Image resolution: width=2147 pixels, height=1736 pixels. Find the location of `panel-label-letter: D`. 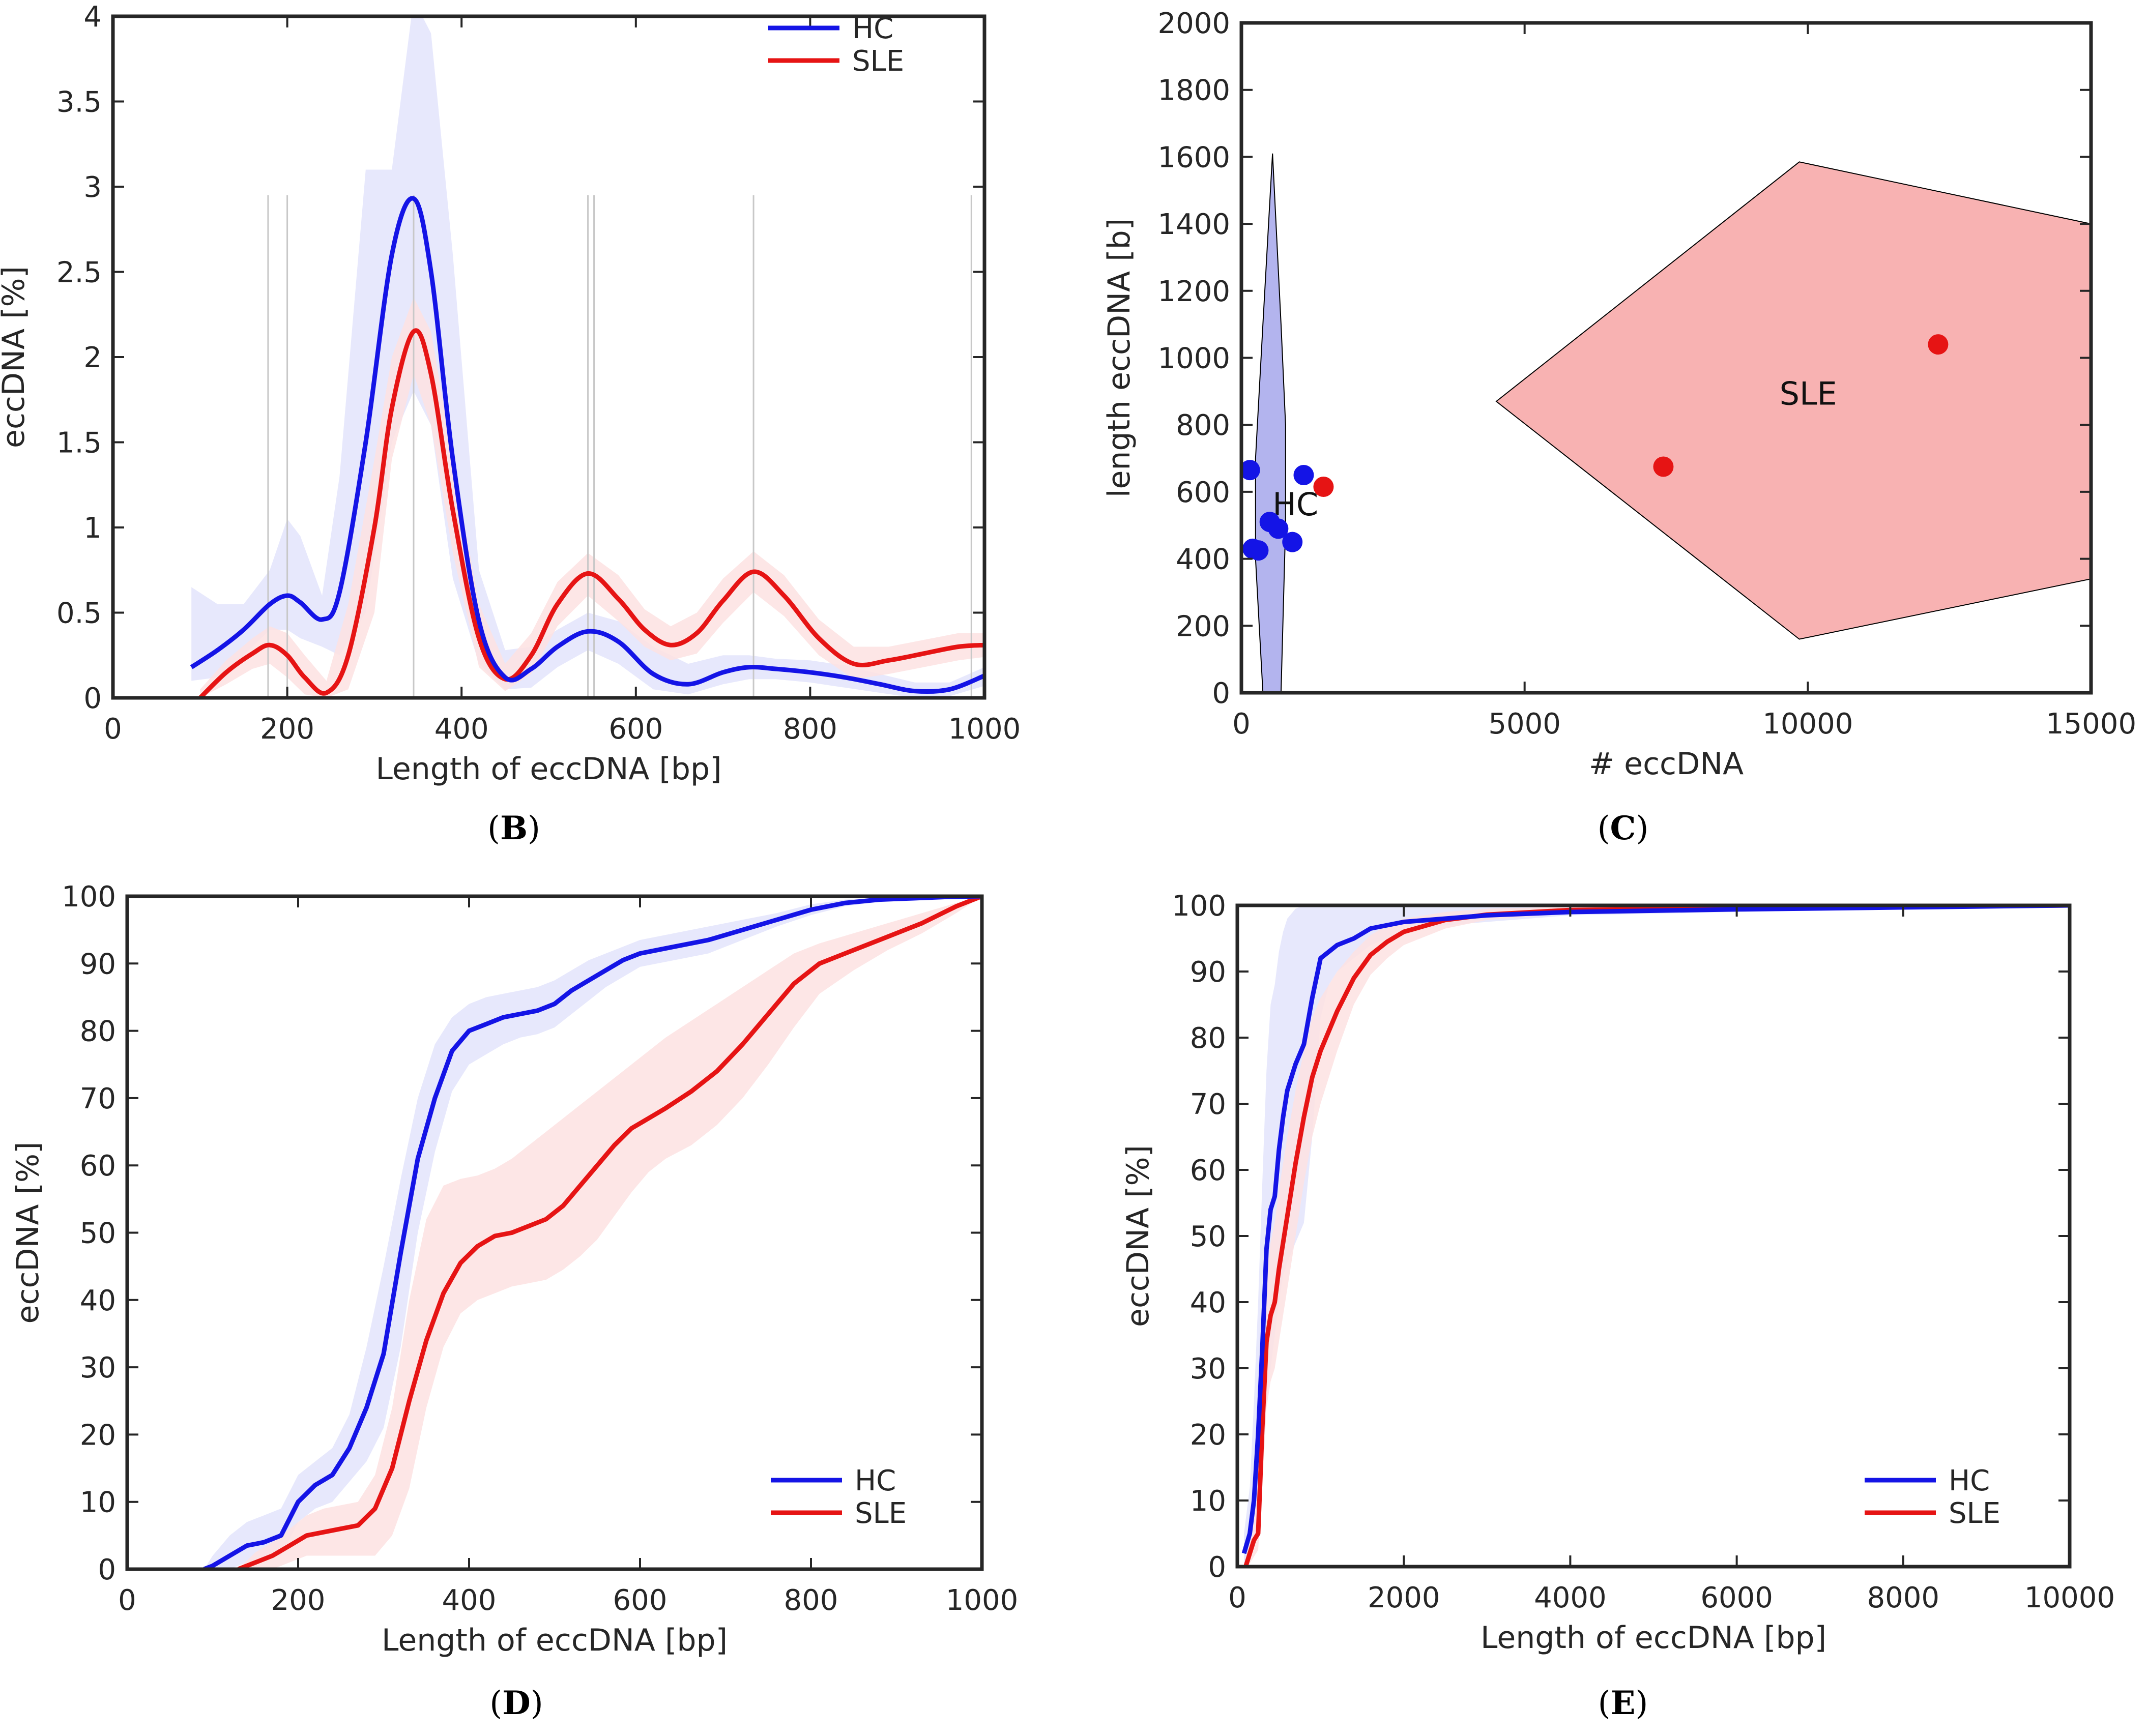

panel-label-letter: D is located at coordinates (516, 1703).